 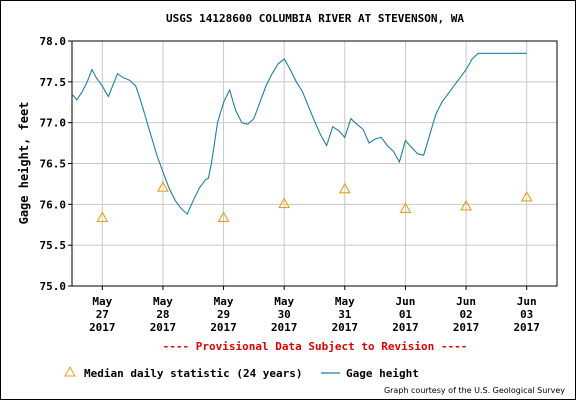 I want to click on x-tick-label: 30, so click(x=284, y=314).